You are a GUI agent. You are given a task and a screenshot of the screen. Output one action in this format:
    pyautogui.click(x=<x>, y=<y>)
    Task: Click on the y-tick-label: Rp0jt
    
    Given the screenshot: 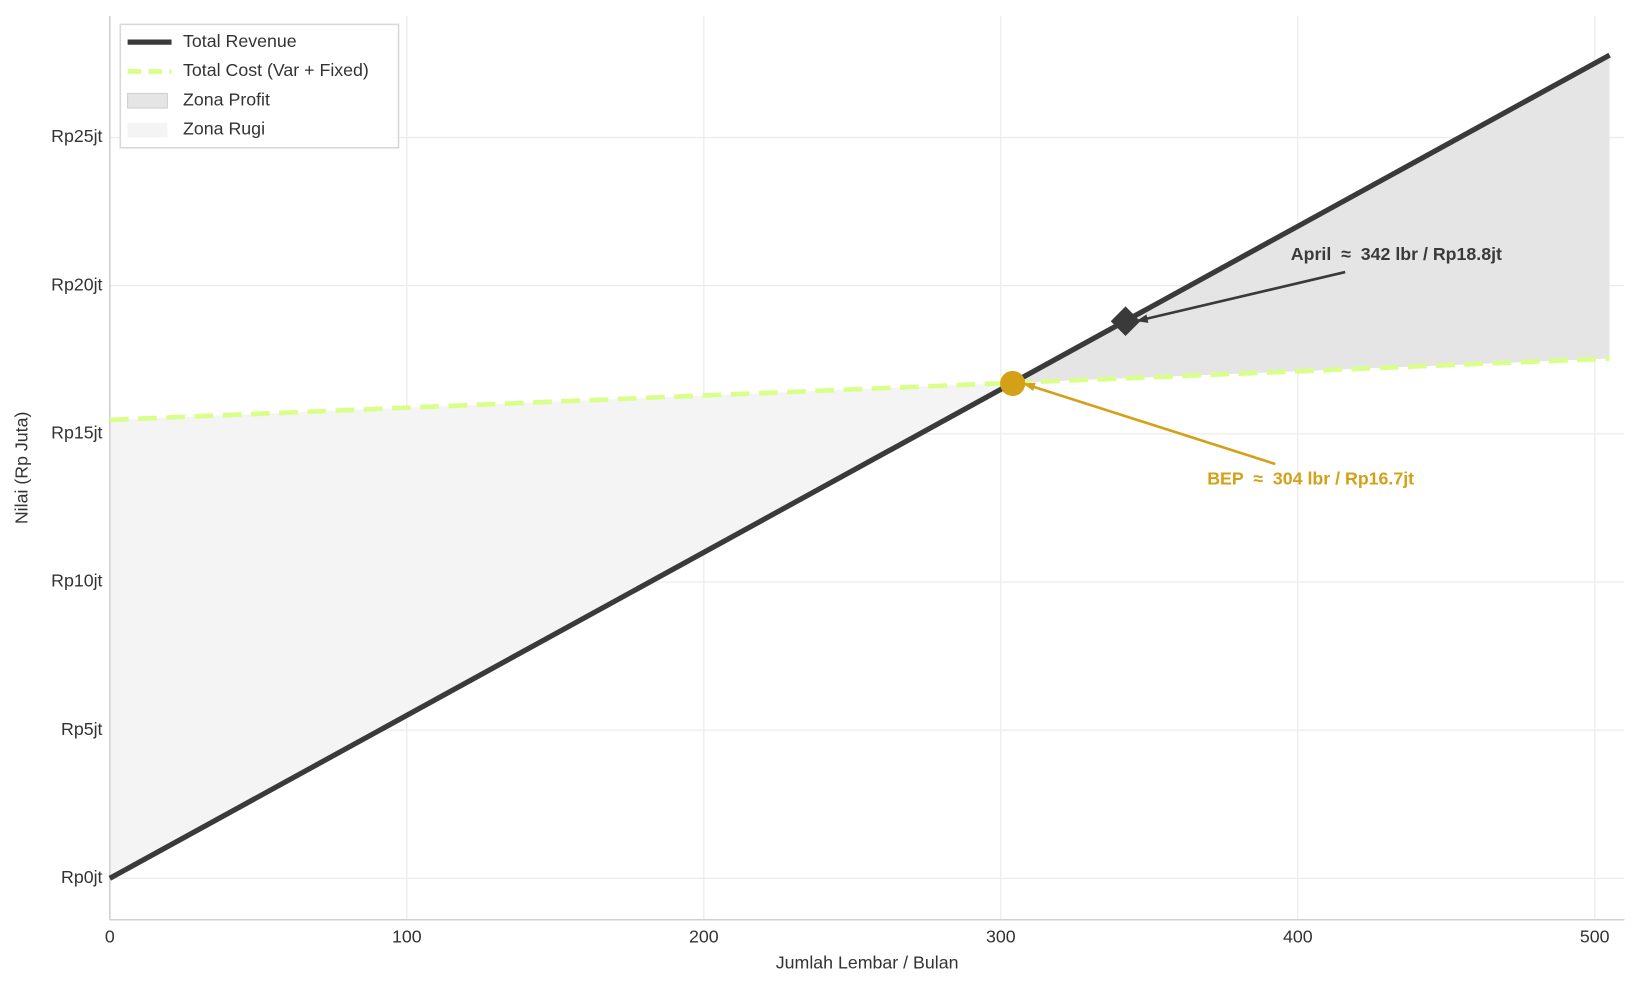 What is the action you would take?
    pyautogui.click(x=82, y=877)
    